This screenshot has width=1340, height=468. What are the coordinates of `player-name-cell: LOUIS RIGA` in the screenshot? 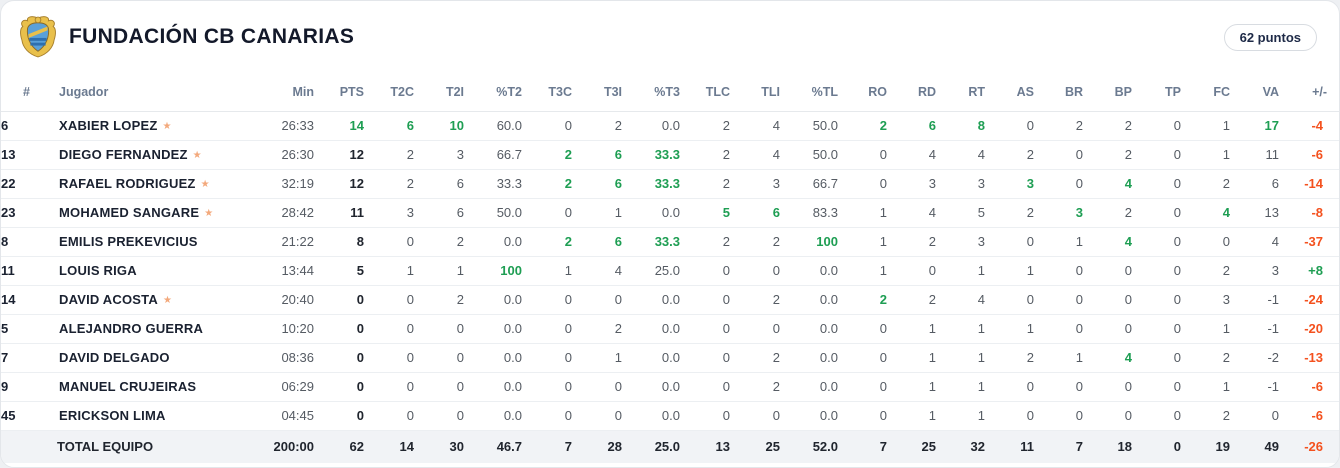 It's located at (159, 271).